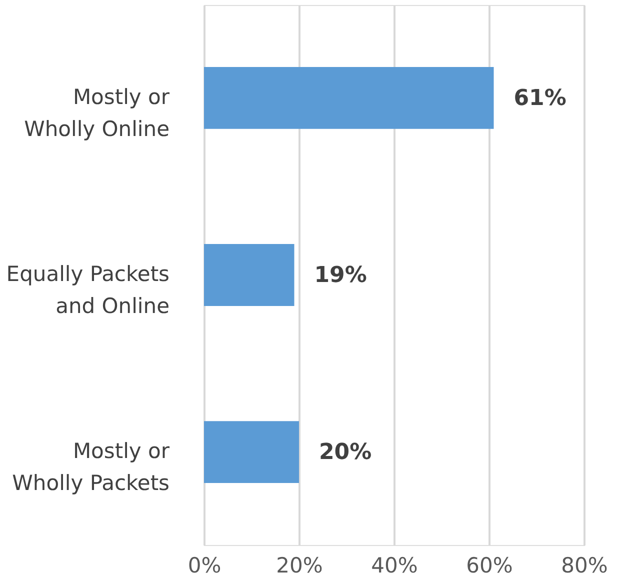 Image resolution: width=635 pixels, height=579 pixels. I want to click on data-label: 19%, so click(340, 275).